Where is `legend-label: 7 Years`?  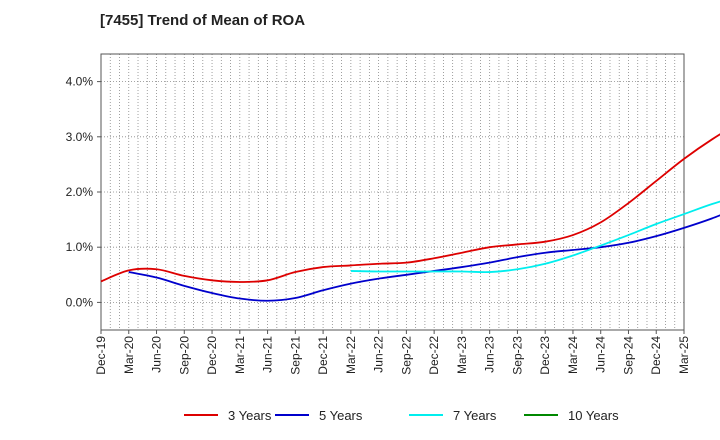 legend-label: 7 Years is located at coordinates (475, 415).